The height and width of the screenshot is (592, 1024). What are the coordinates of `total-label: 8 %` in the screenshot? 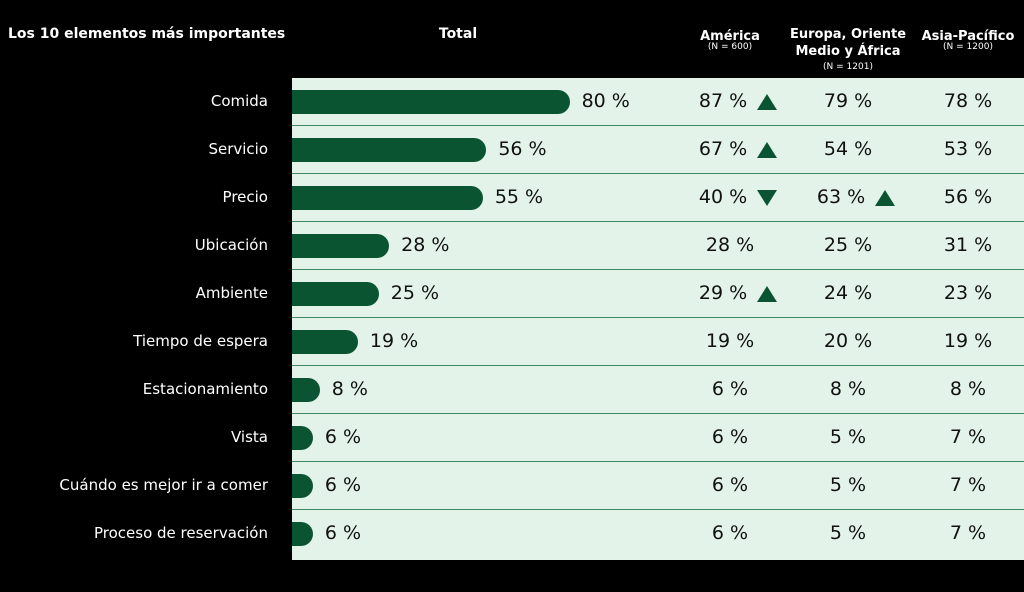 It's located at (349, 389).